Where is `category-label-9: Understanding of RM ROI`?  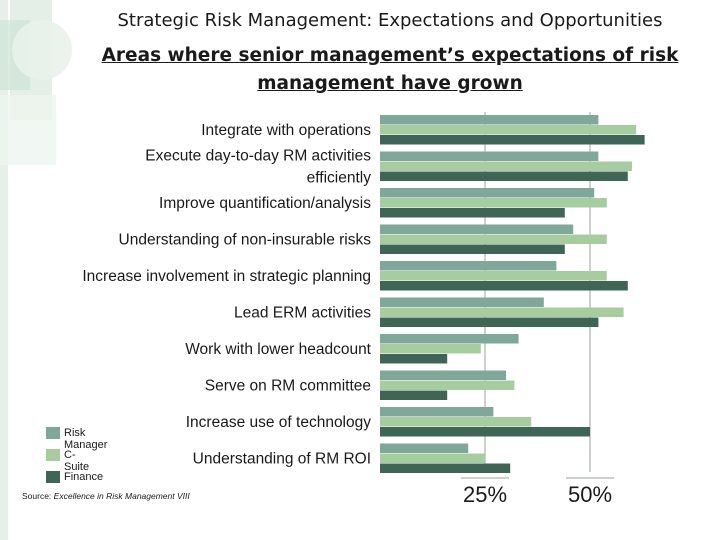
category-label-9: Understanding of RM ROI is located at coordinates (282, 459).